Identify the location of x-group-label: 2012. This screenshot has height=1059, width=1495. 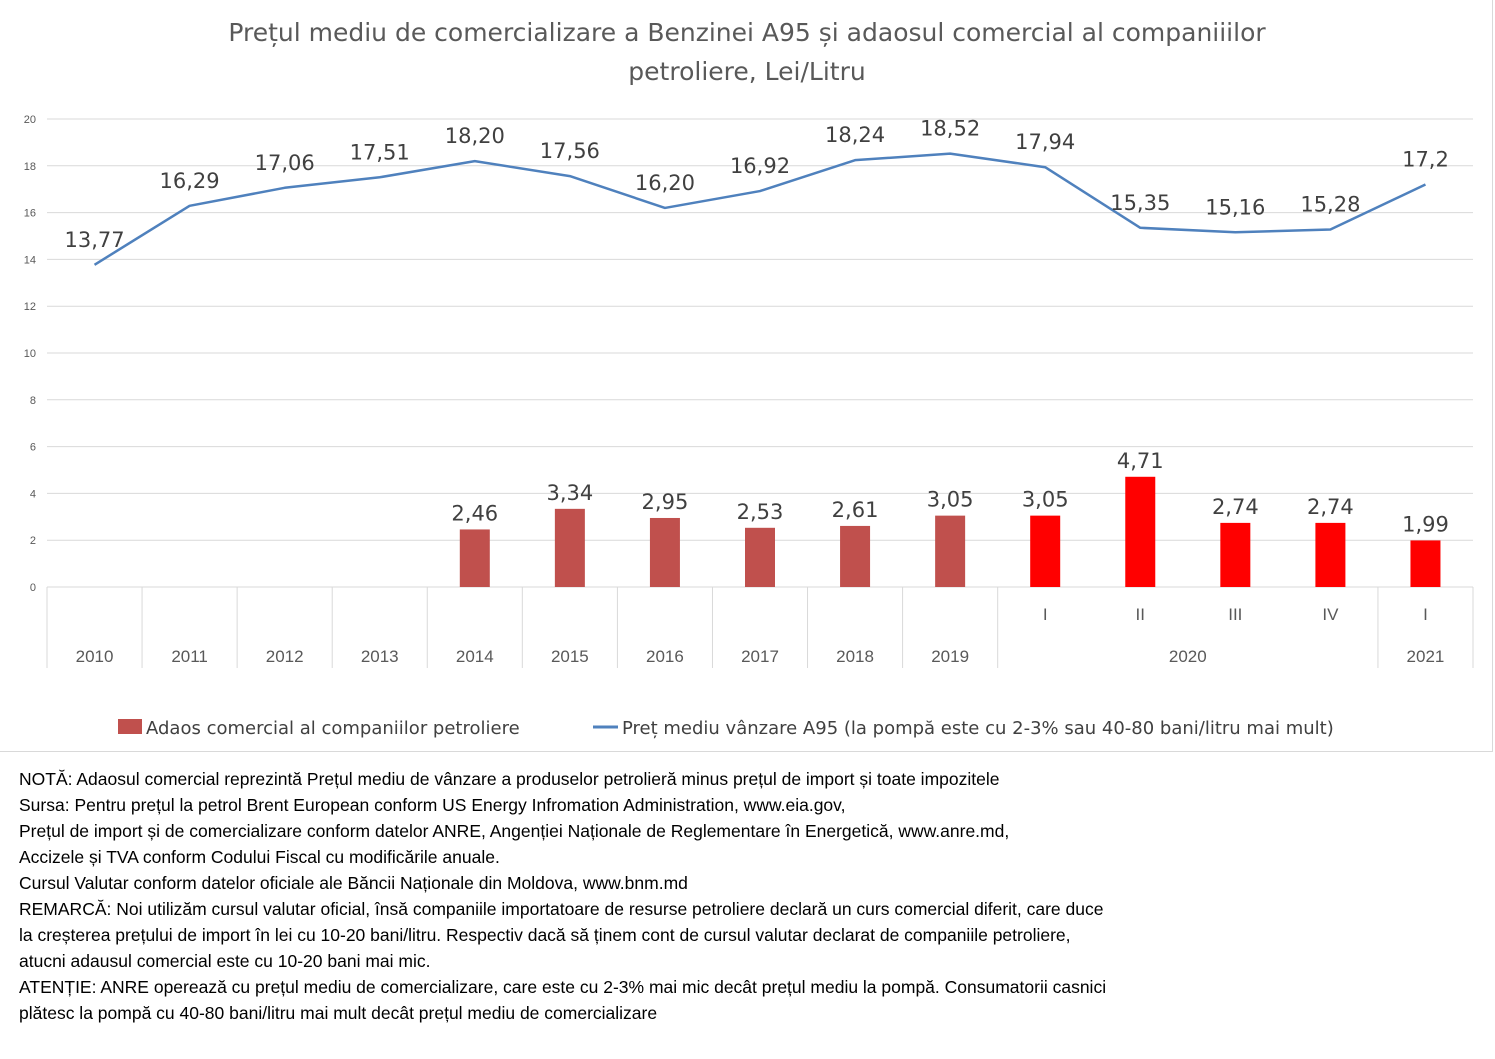
(285, 656).